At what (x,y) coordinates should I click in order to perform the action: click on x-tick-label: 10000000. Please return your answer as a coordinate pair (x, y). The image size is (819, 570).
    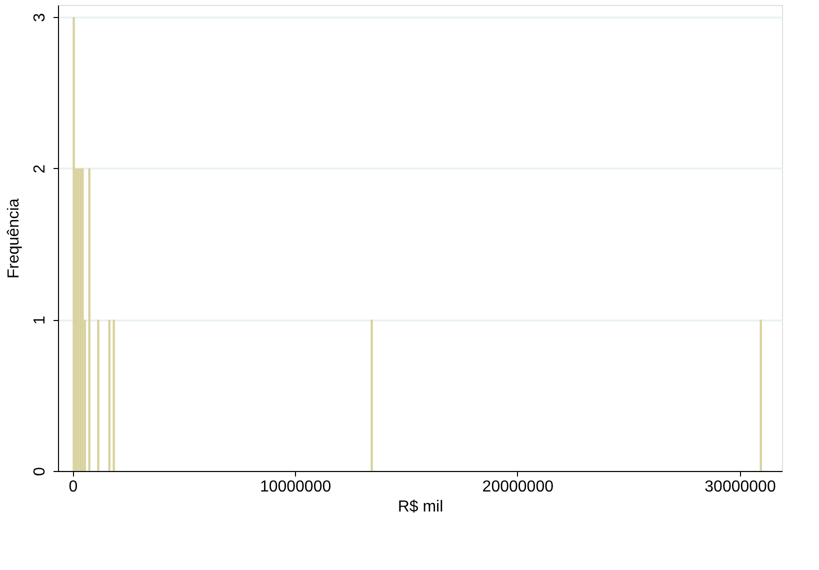
    Looking at the image, I should click on (296, 487).